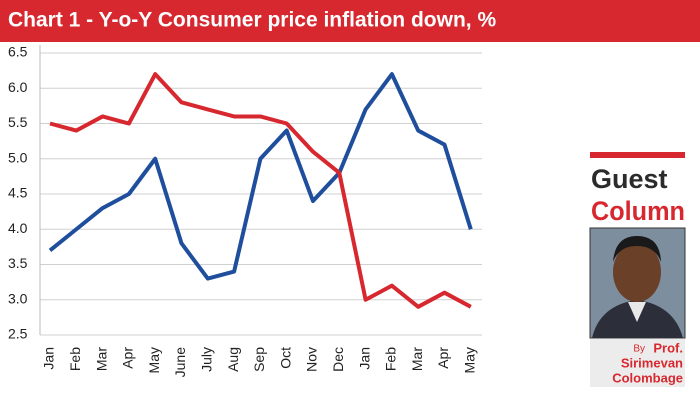 The image size is (700, 405). I want to click on photo-shirt, so click(637, 312).